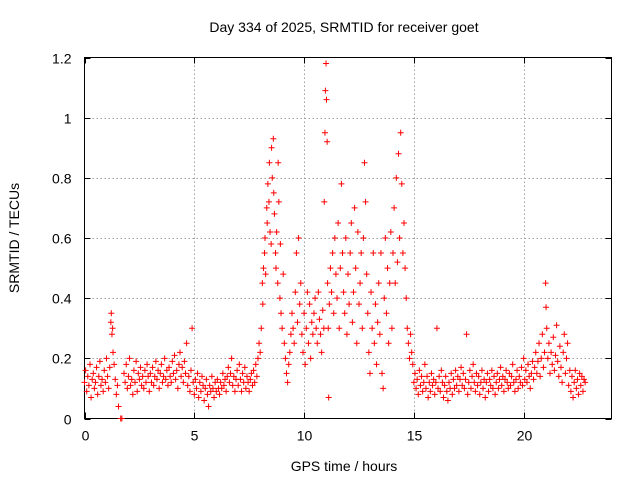 This screenshot has height=480, width=640. Describe the element at coordinates (62, 179) in the screenshot. I see `y-tick-label: 0.8` at that location.